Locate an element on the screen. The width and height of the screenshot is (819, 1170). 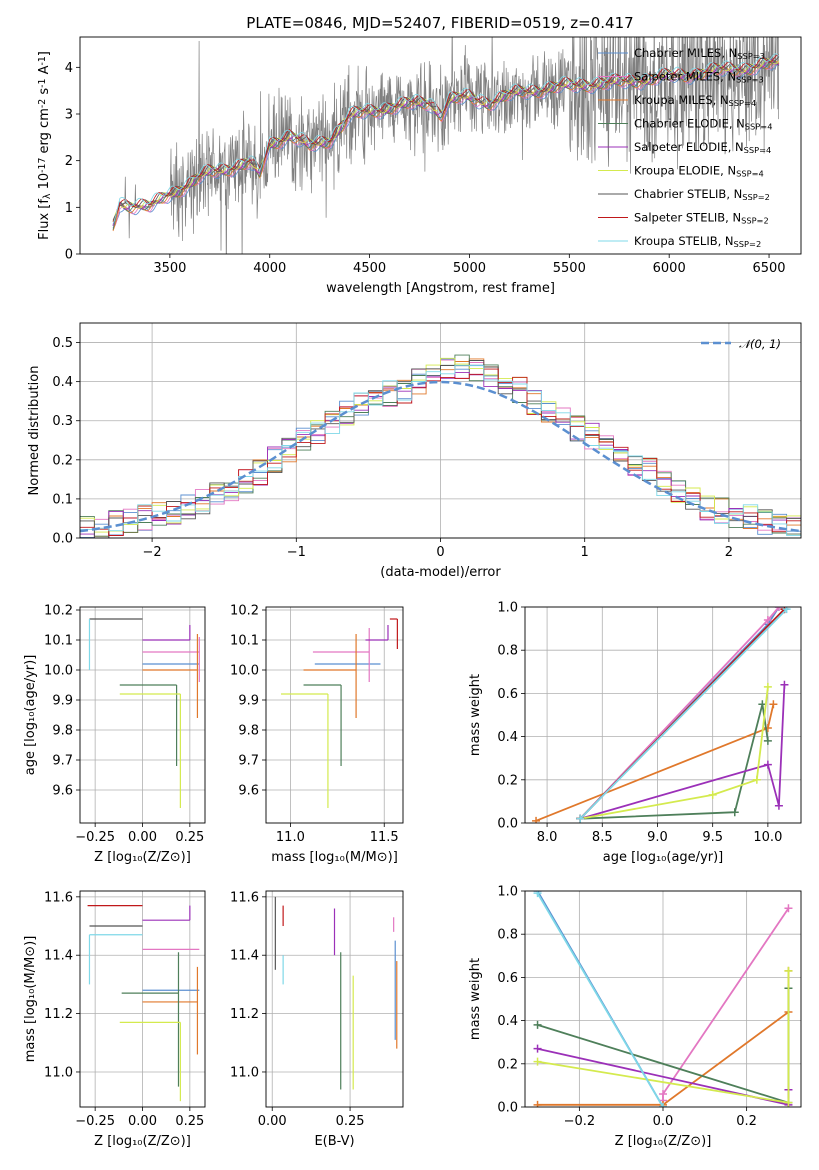
legend-entry: Salpeter ELODIE, NSSP=4 is located at coordinates (702, 147).